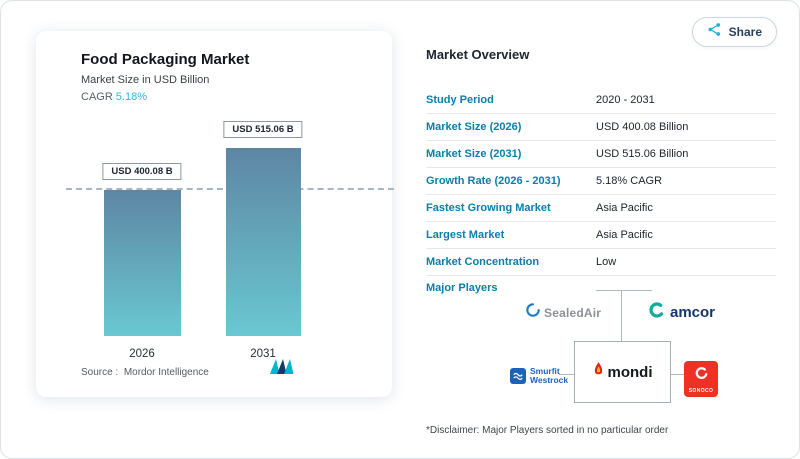  I want to click on table-row: Growth Rate (2026 - 2031) 5.18% CAGR, so click(601, 181).